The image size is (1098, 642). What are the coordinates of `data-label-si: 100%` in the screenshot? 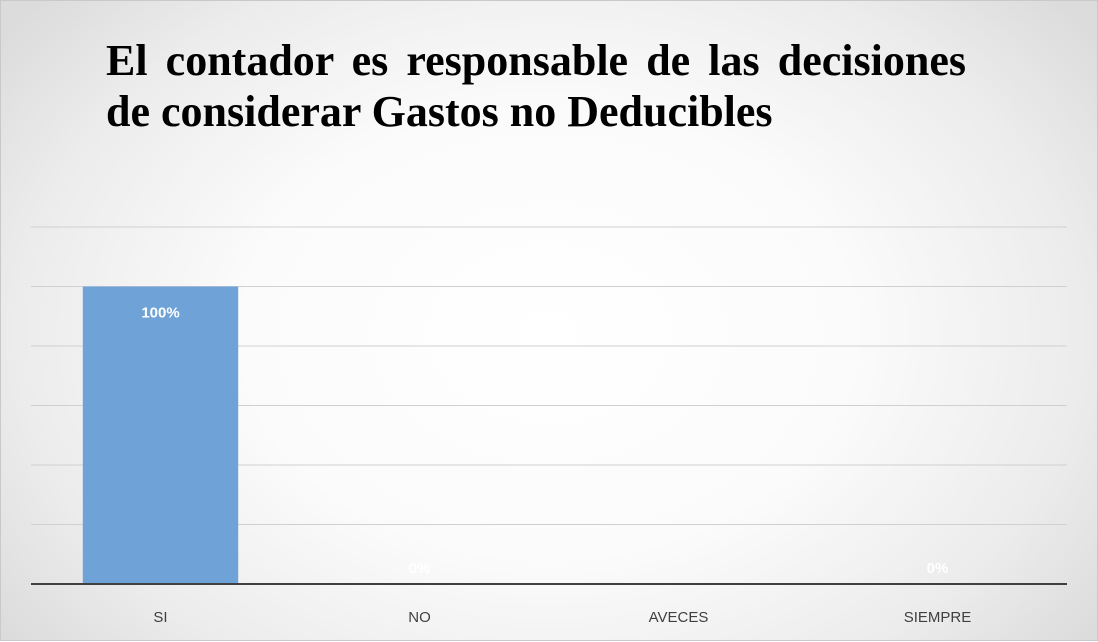 It's located at (160, 313).